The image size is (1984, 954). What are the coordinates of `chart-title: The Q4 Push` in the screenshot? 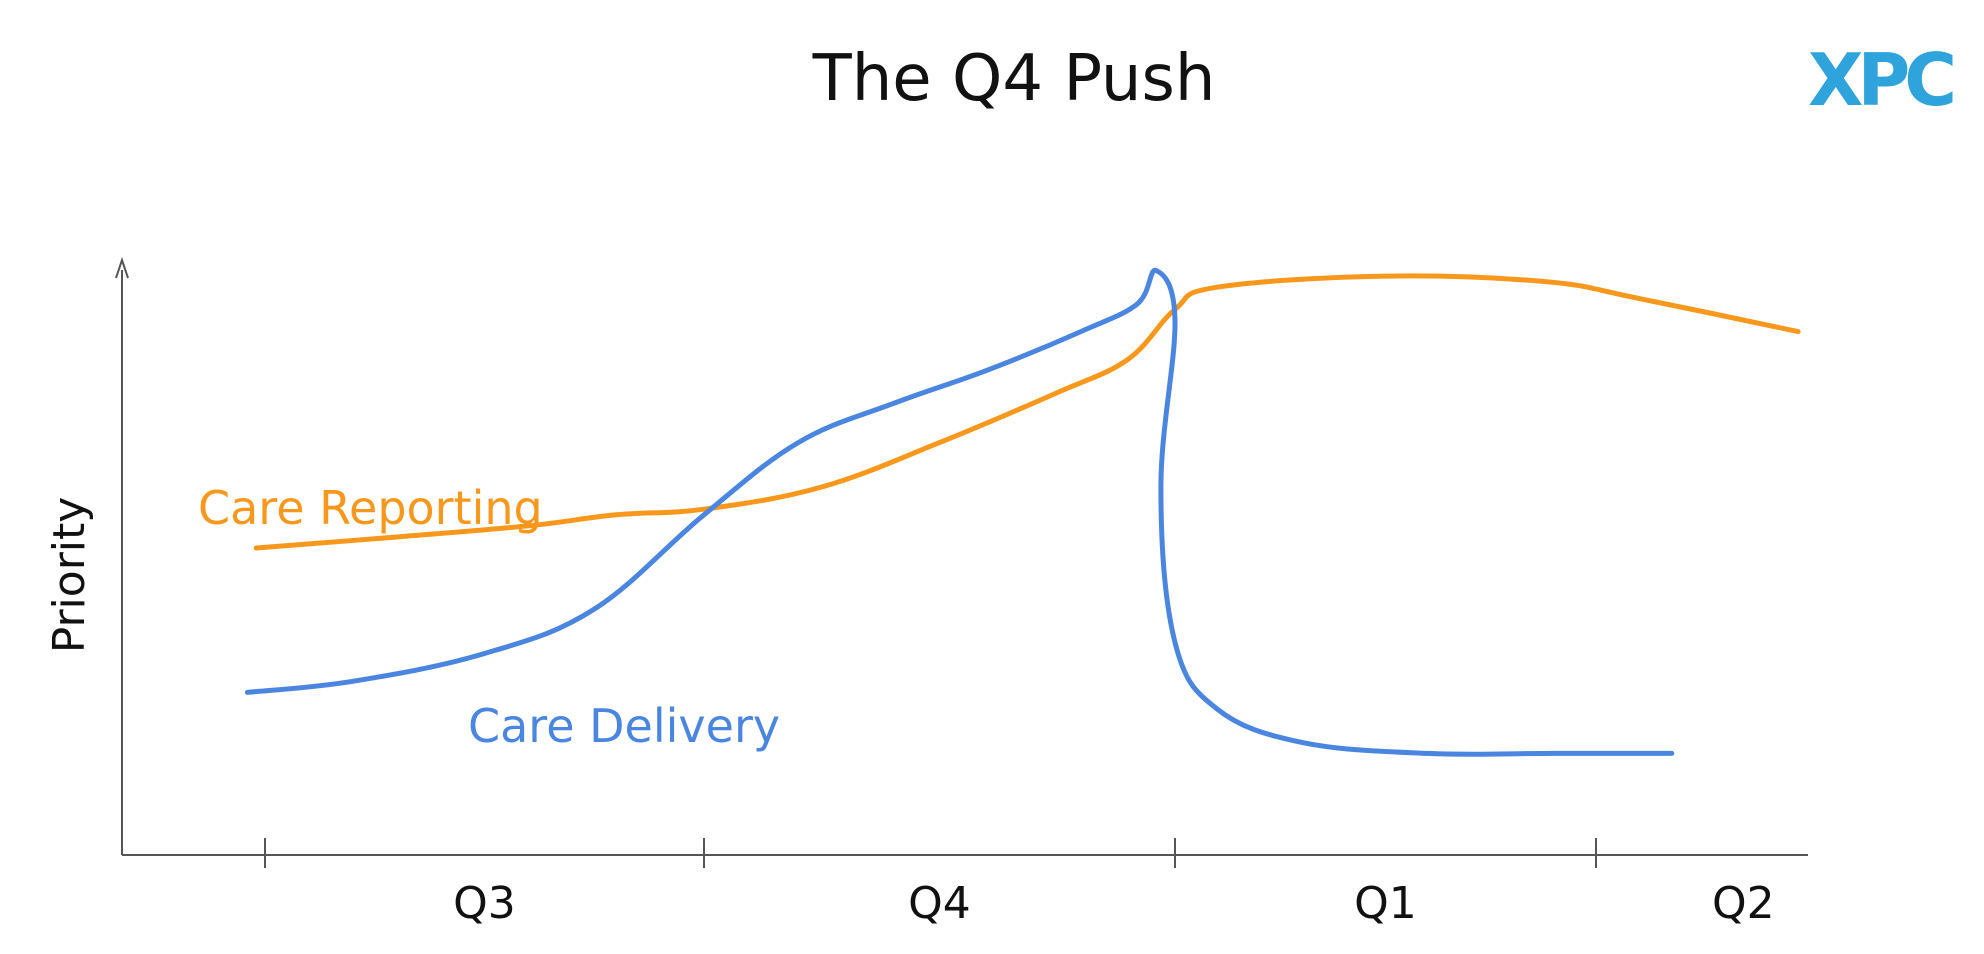 It's located at (1014, 79).